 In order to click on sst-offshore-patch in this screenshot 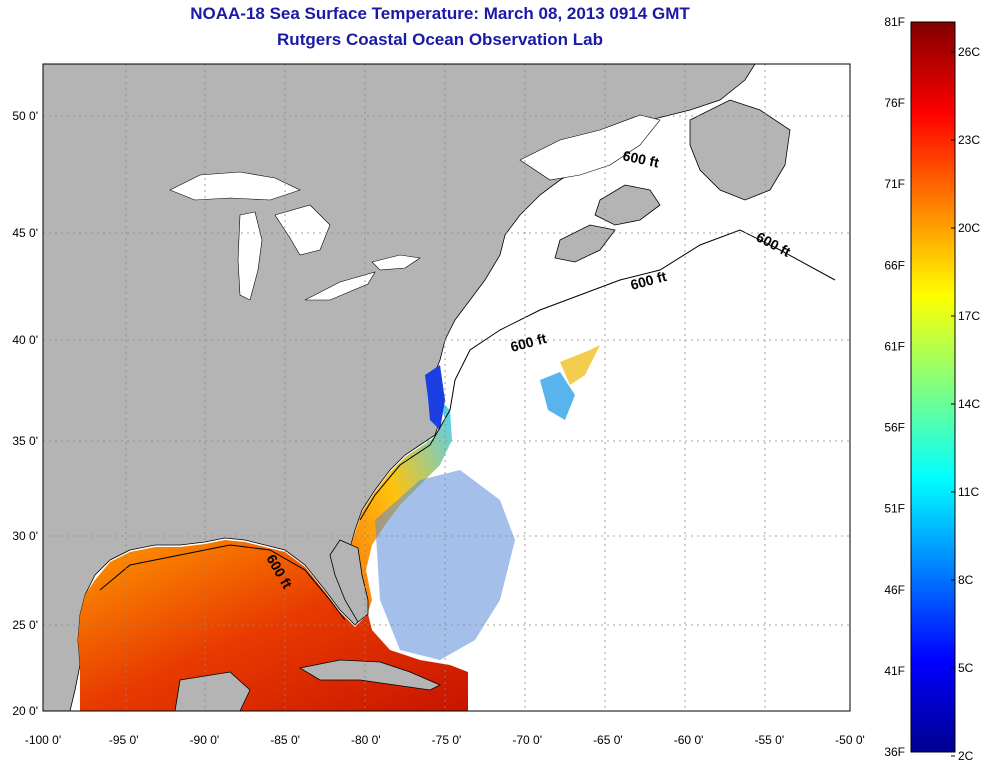, I will do `click(557, 396)`.